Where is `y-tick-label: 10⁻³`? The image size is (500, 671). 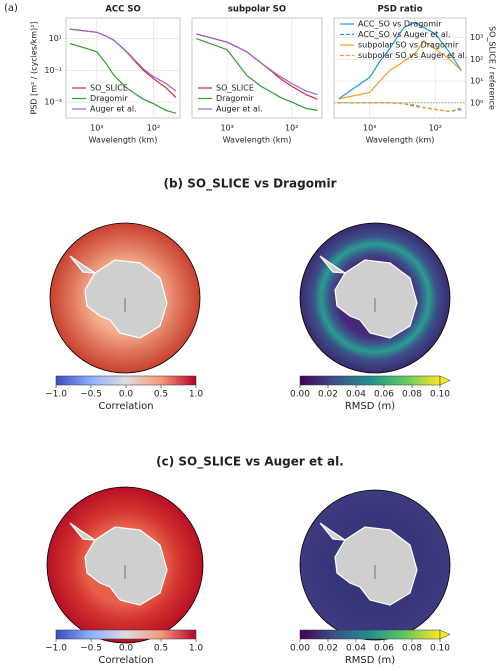 y-tick-label: 10⁻³ is located at coordinates (53, 102).